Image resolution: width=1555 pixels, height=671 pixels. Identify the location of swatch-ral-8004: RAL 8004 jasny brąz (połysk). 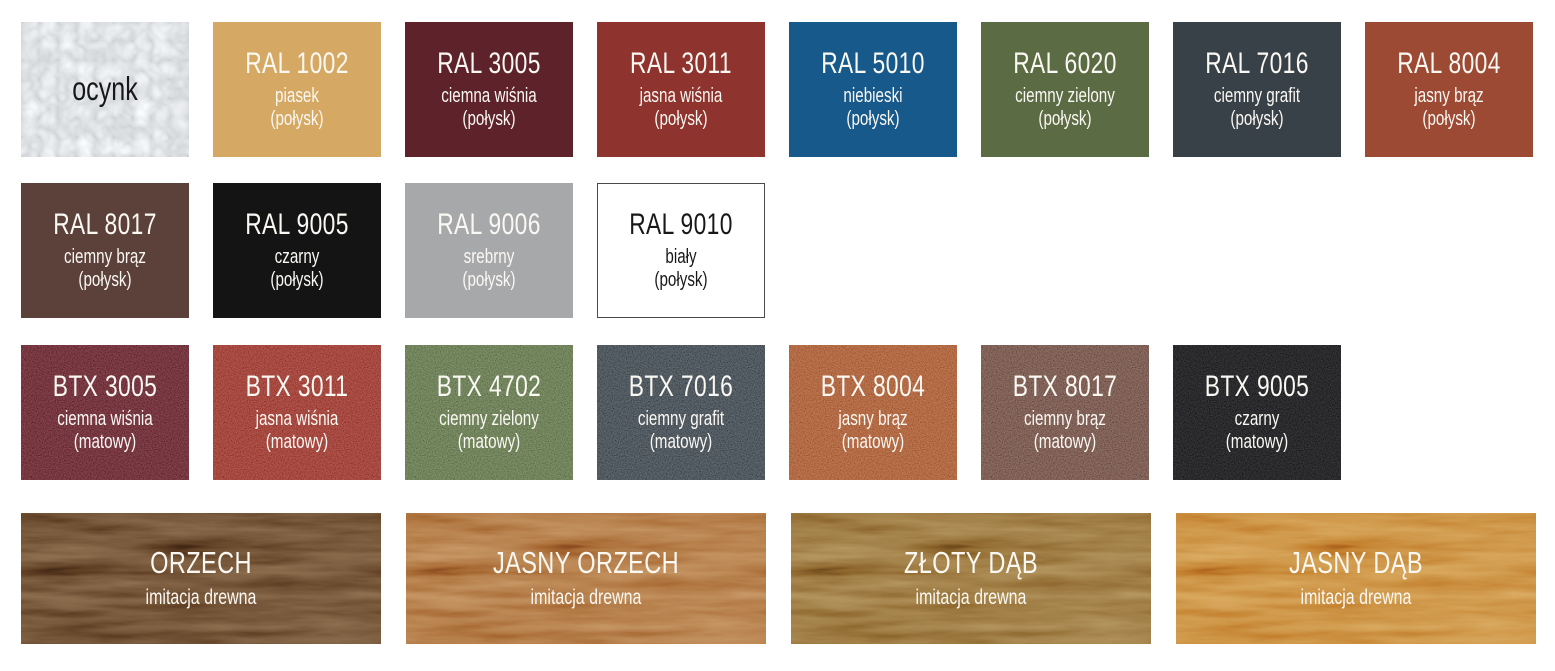
(1449, 89).